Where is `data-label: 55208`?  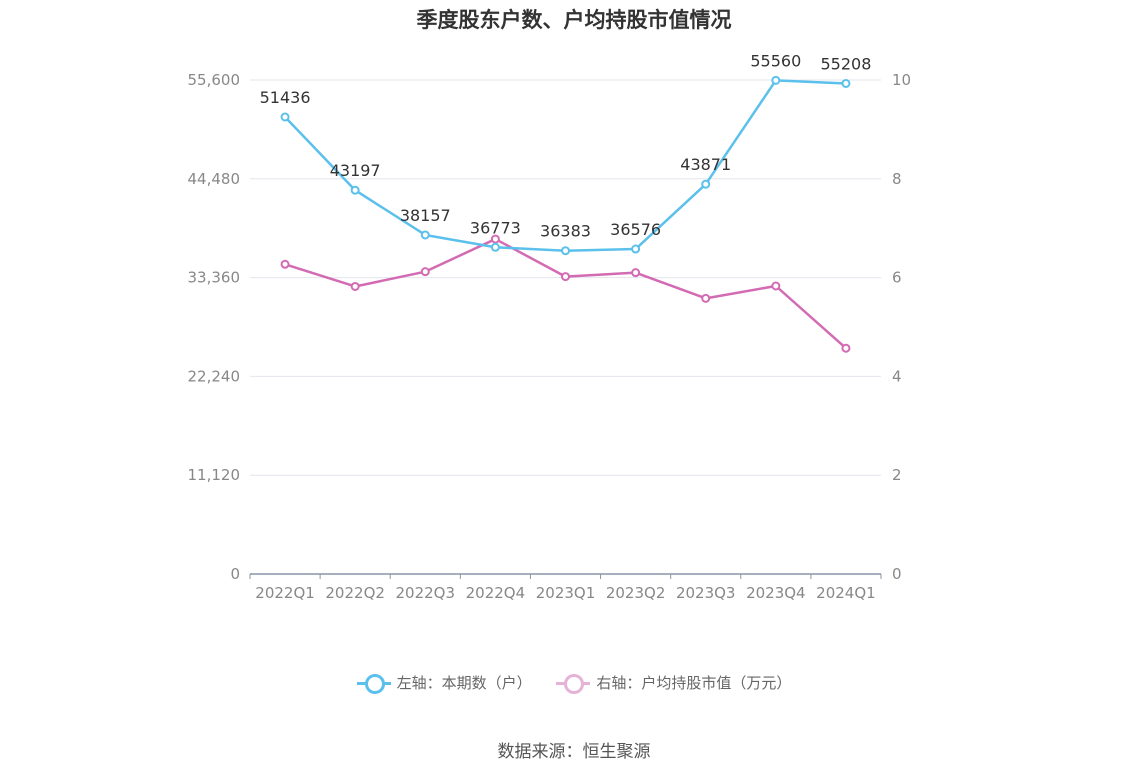 data-label: 55208 is located at coordinates (845, 63).